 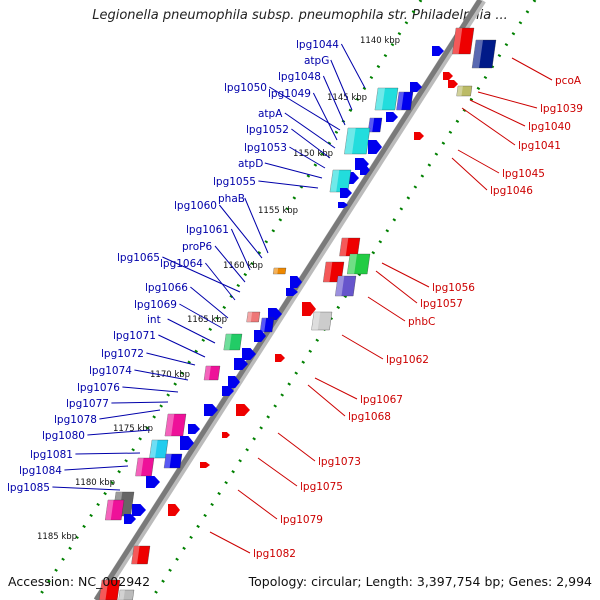 What do you see at coordinates (134, 336) in the screenshot?
I see `gene-label-lpg1071: lpg1071` at bounding box center [134, 336].